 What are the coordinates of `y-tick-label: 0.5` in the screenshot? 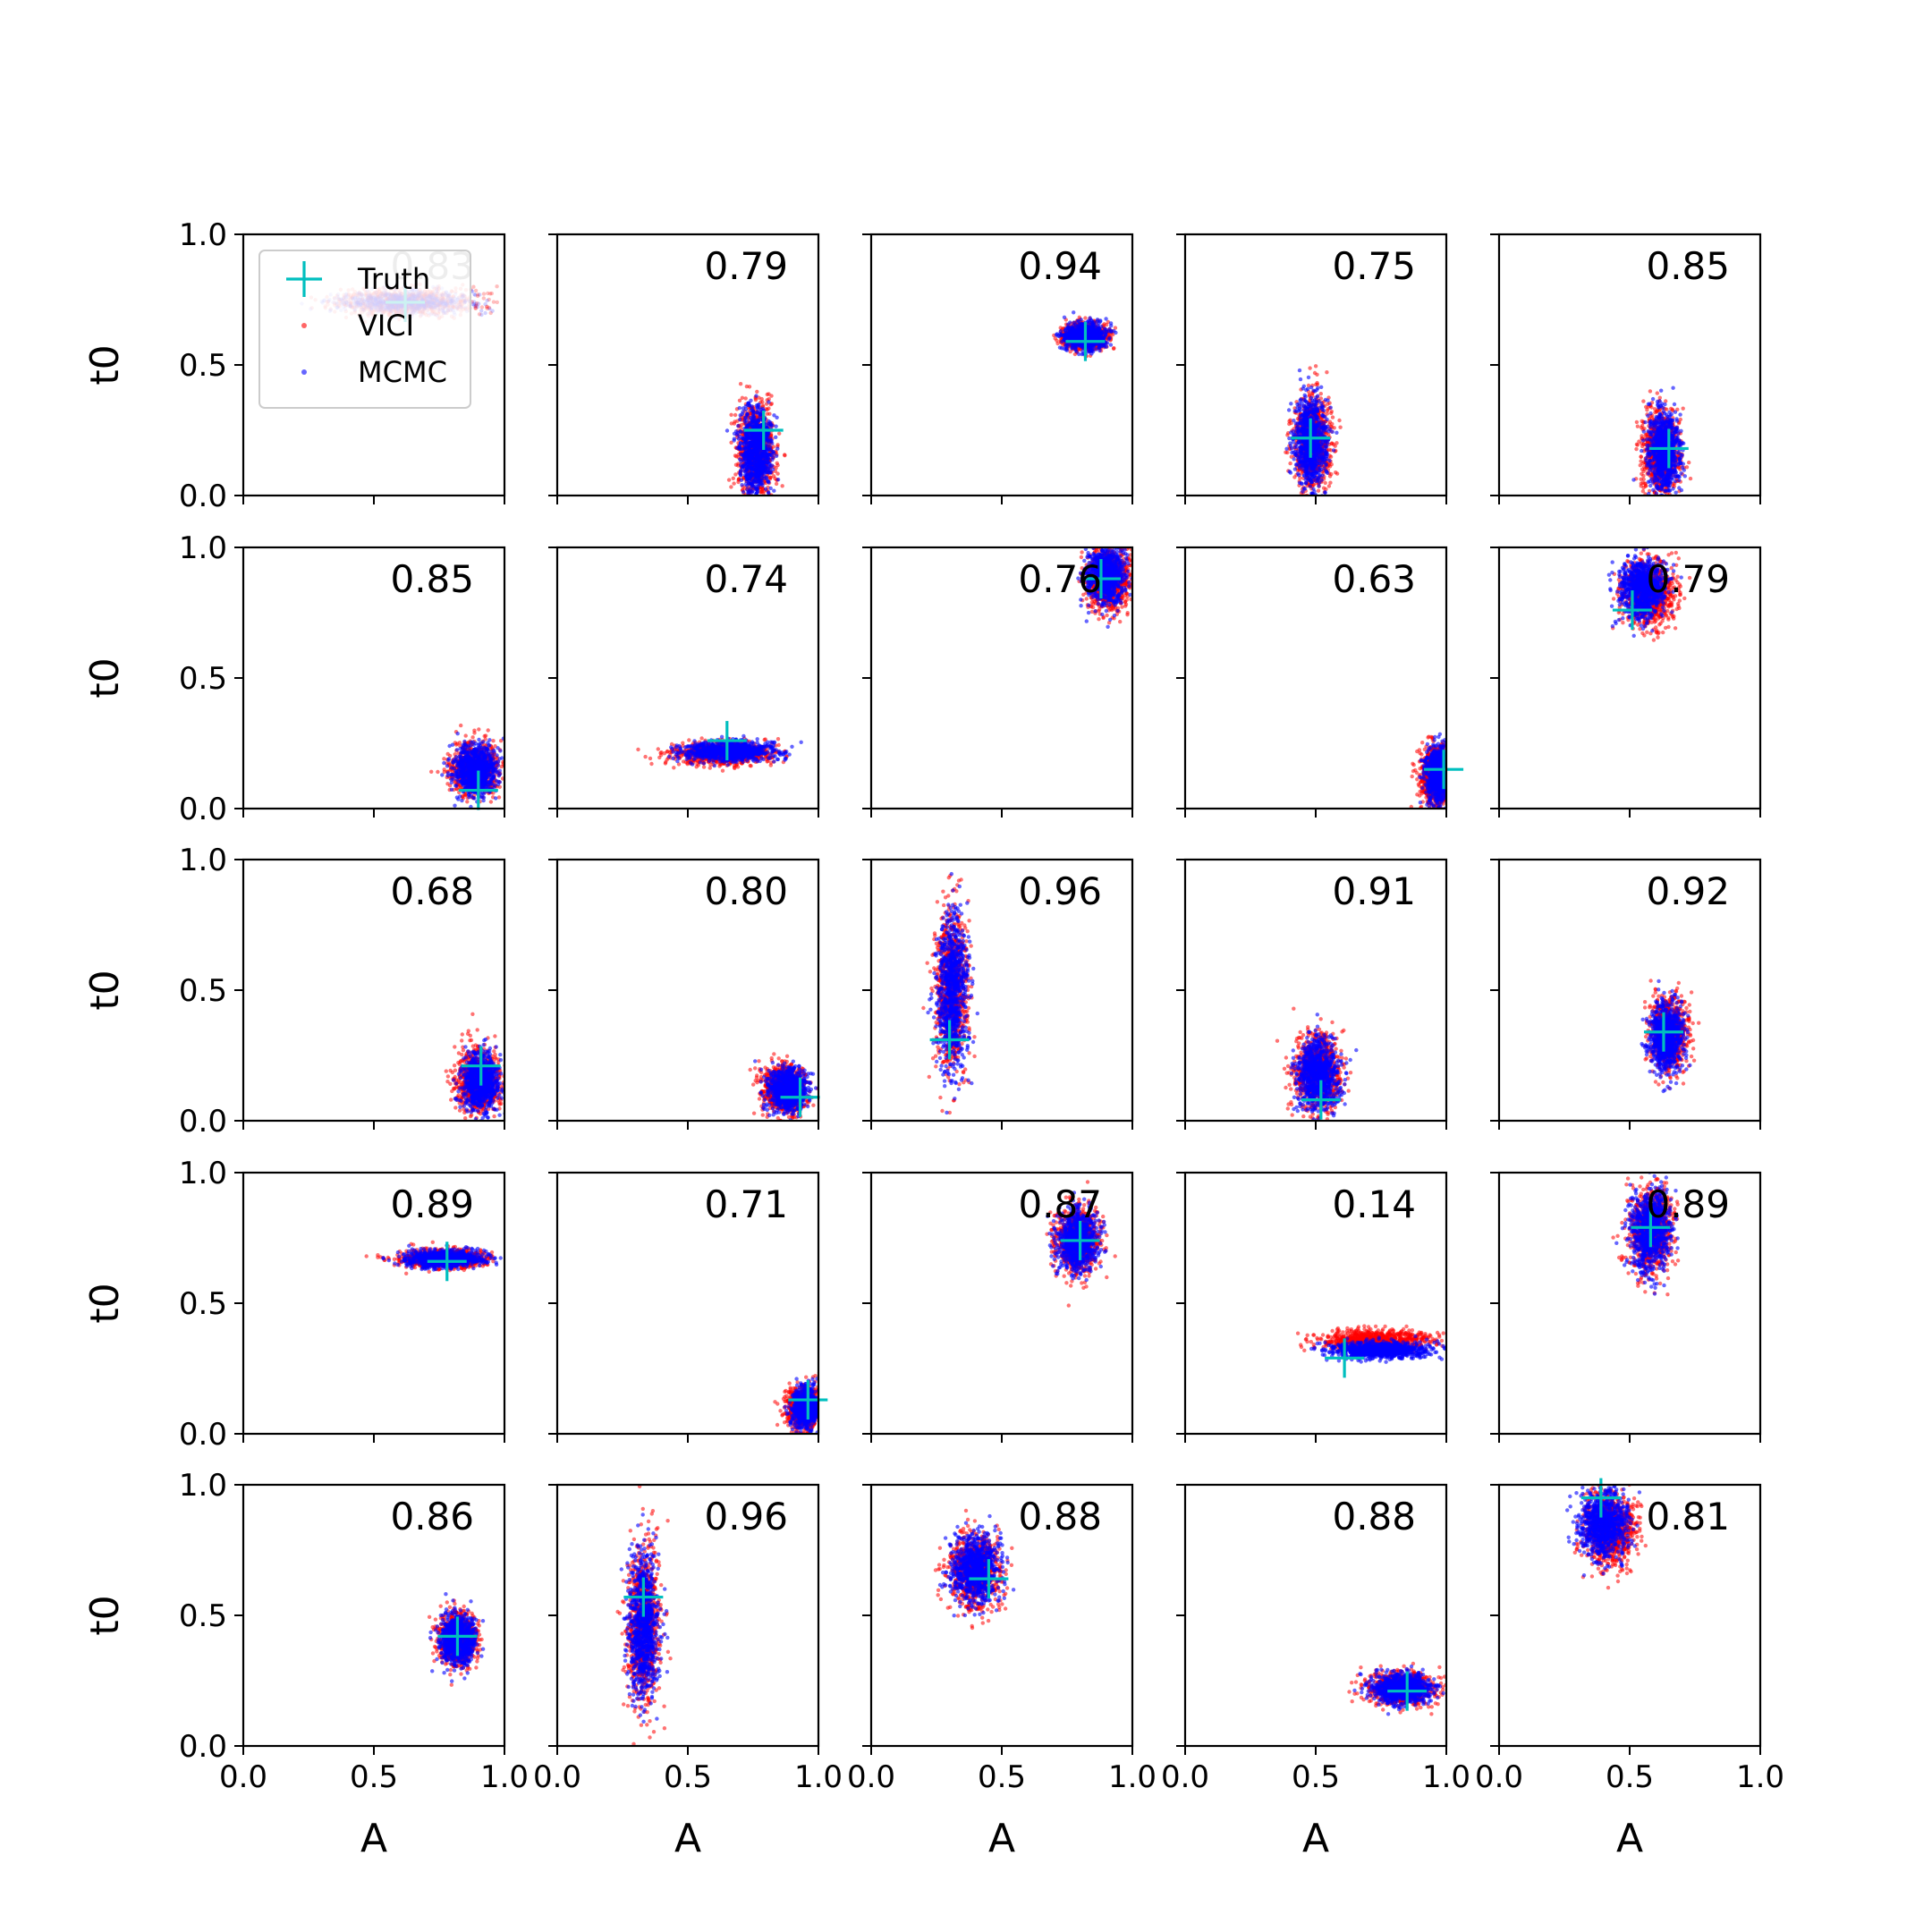 It's located at (203, 366).